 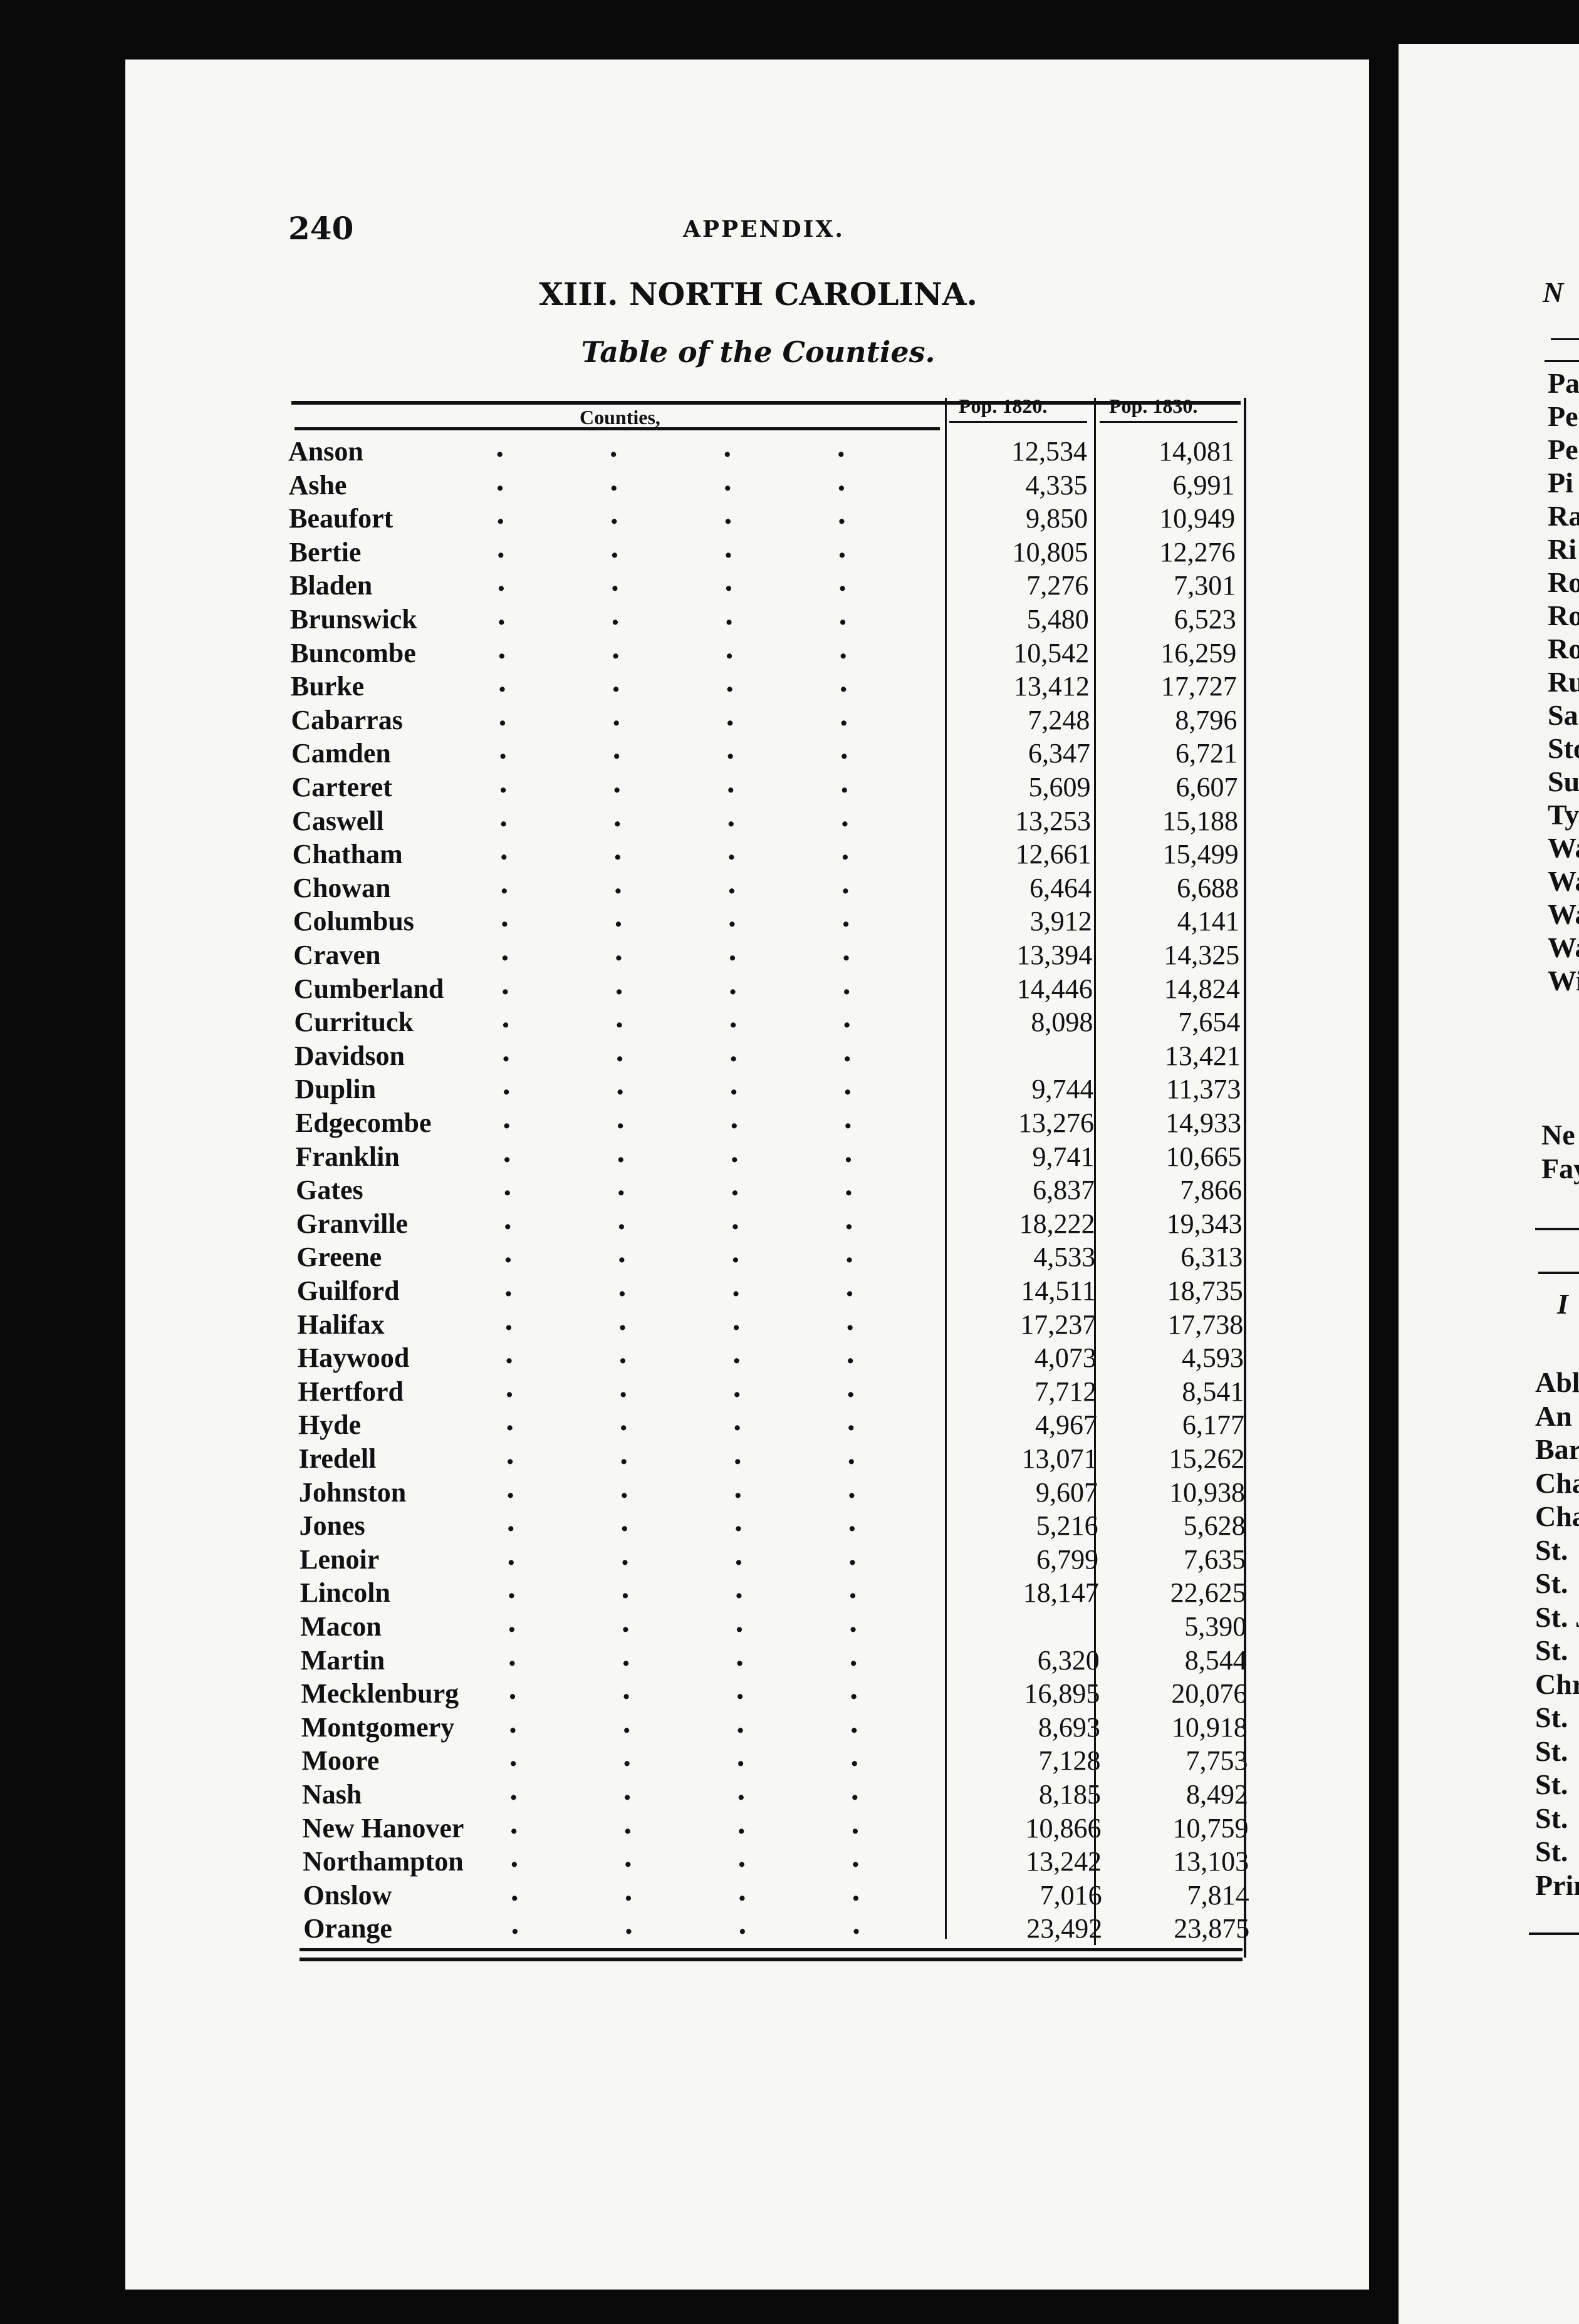 I want to click on county-name: Duplin, so click(x=336, y=1089).